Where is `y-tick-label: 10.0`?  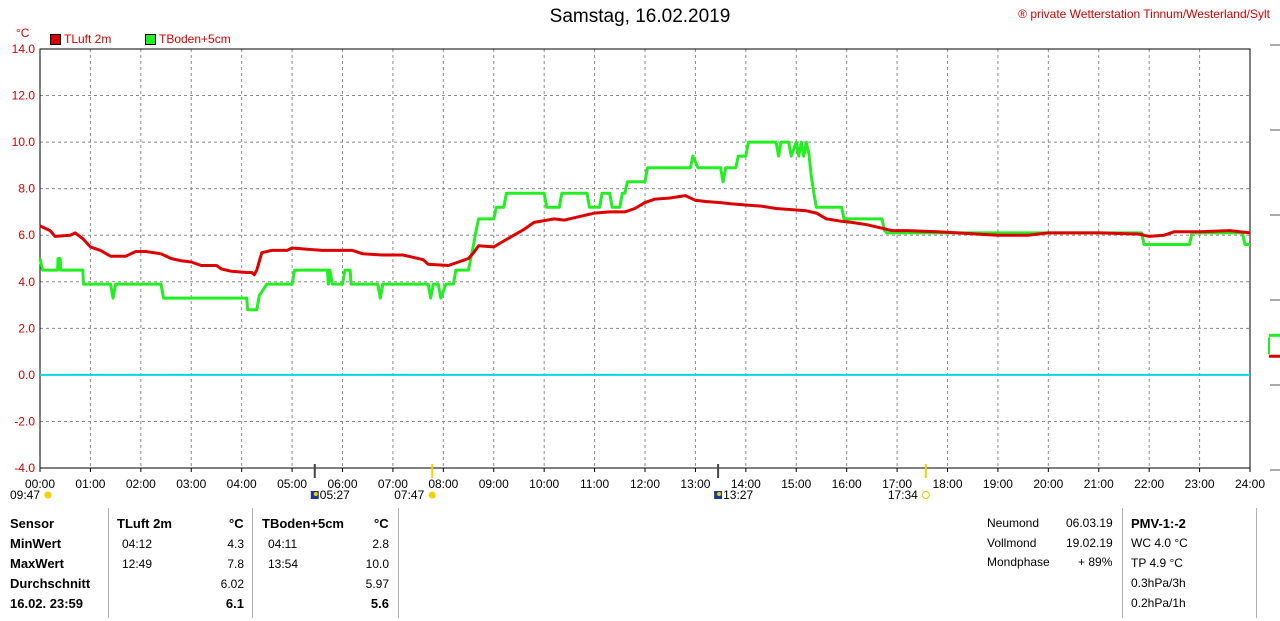
y-tick-label: 10.0 is located at coordinates (24, 142).